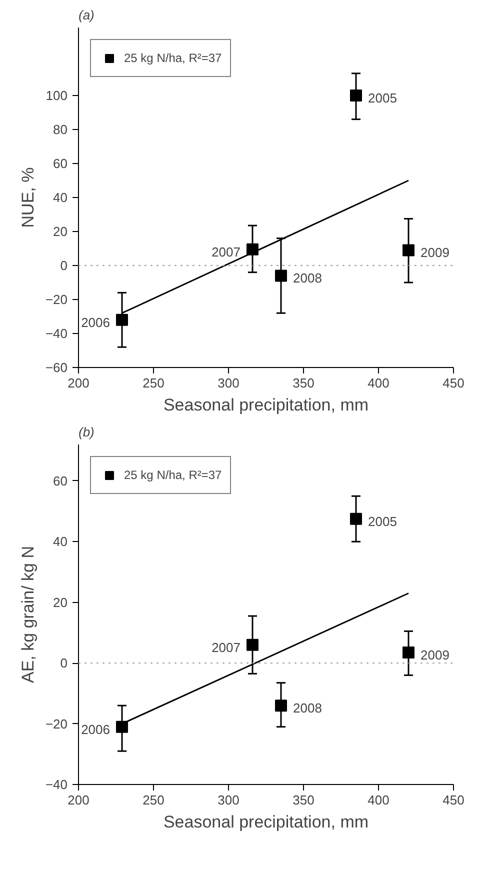  What do you see at coordinates (86, 432) in the screenshot?
I see `chart-title: (b)` at bounding box center [86, 432].